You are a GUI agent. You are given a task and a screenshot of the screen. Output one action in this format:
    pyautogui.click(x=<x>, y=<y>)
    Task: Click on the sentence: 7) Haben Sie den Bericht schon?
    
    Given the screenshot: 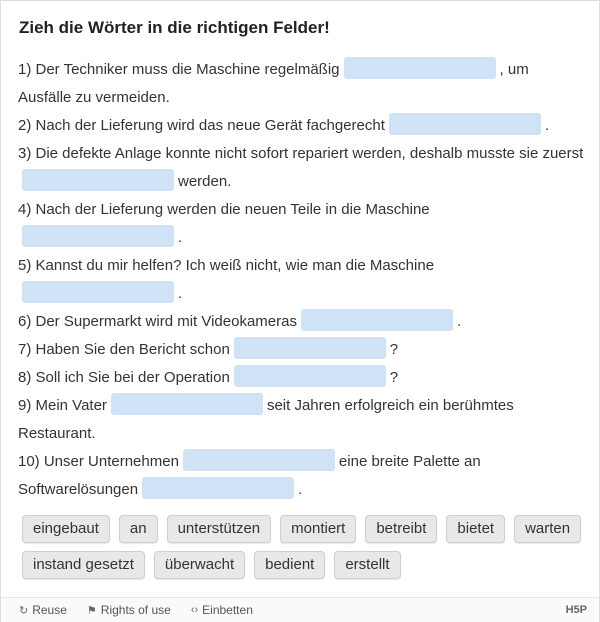 What is the action you would take?
    pyautogui.click(x=301, y=350)
    